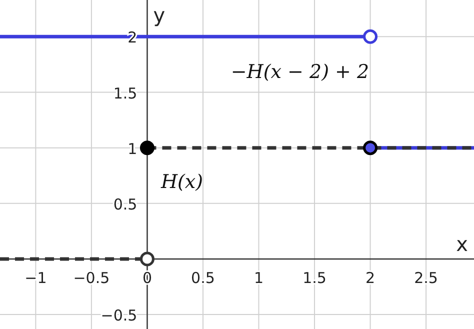 The width and height of the screenshot is (474, 329). Describe the element at coordinates (426, 277) in the screenshot. I see `x-tick-label: 2.5` at that location.